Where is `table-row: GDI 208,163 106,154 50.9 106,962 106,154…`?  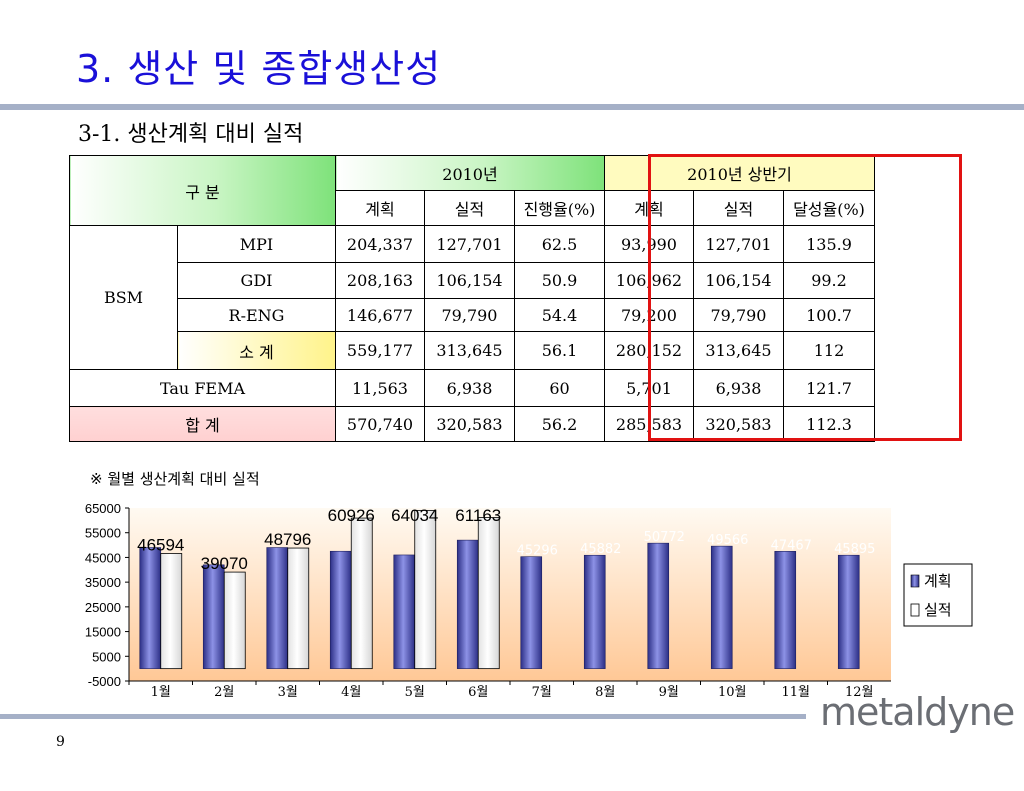 table-row: GDI 208,163 106,154 50.9 106,962 106,154… is located at coordinates (472, 280).